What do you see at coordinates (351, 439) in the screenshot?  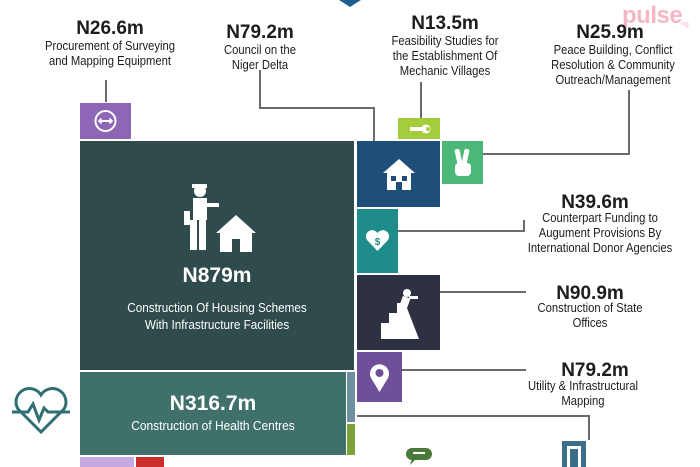 I see `olive-sliver-tile` at bounding box center [351, 439].